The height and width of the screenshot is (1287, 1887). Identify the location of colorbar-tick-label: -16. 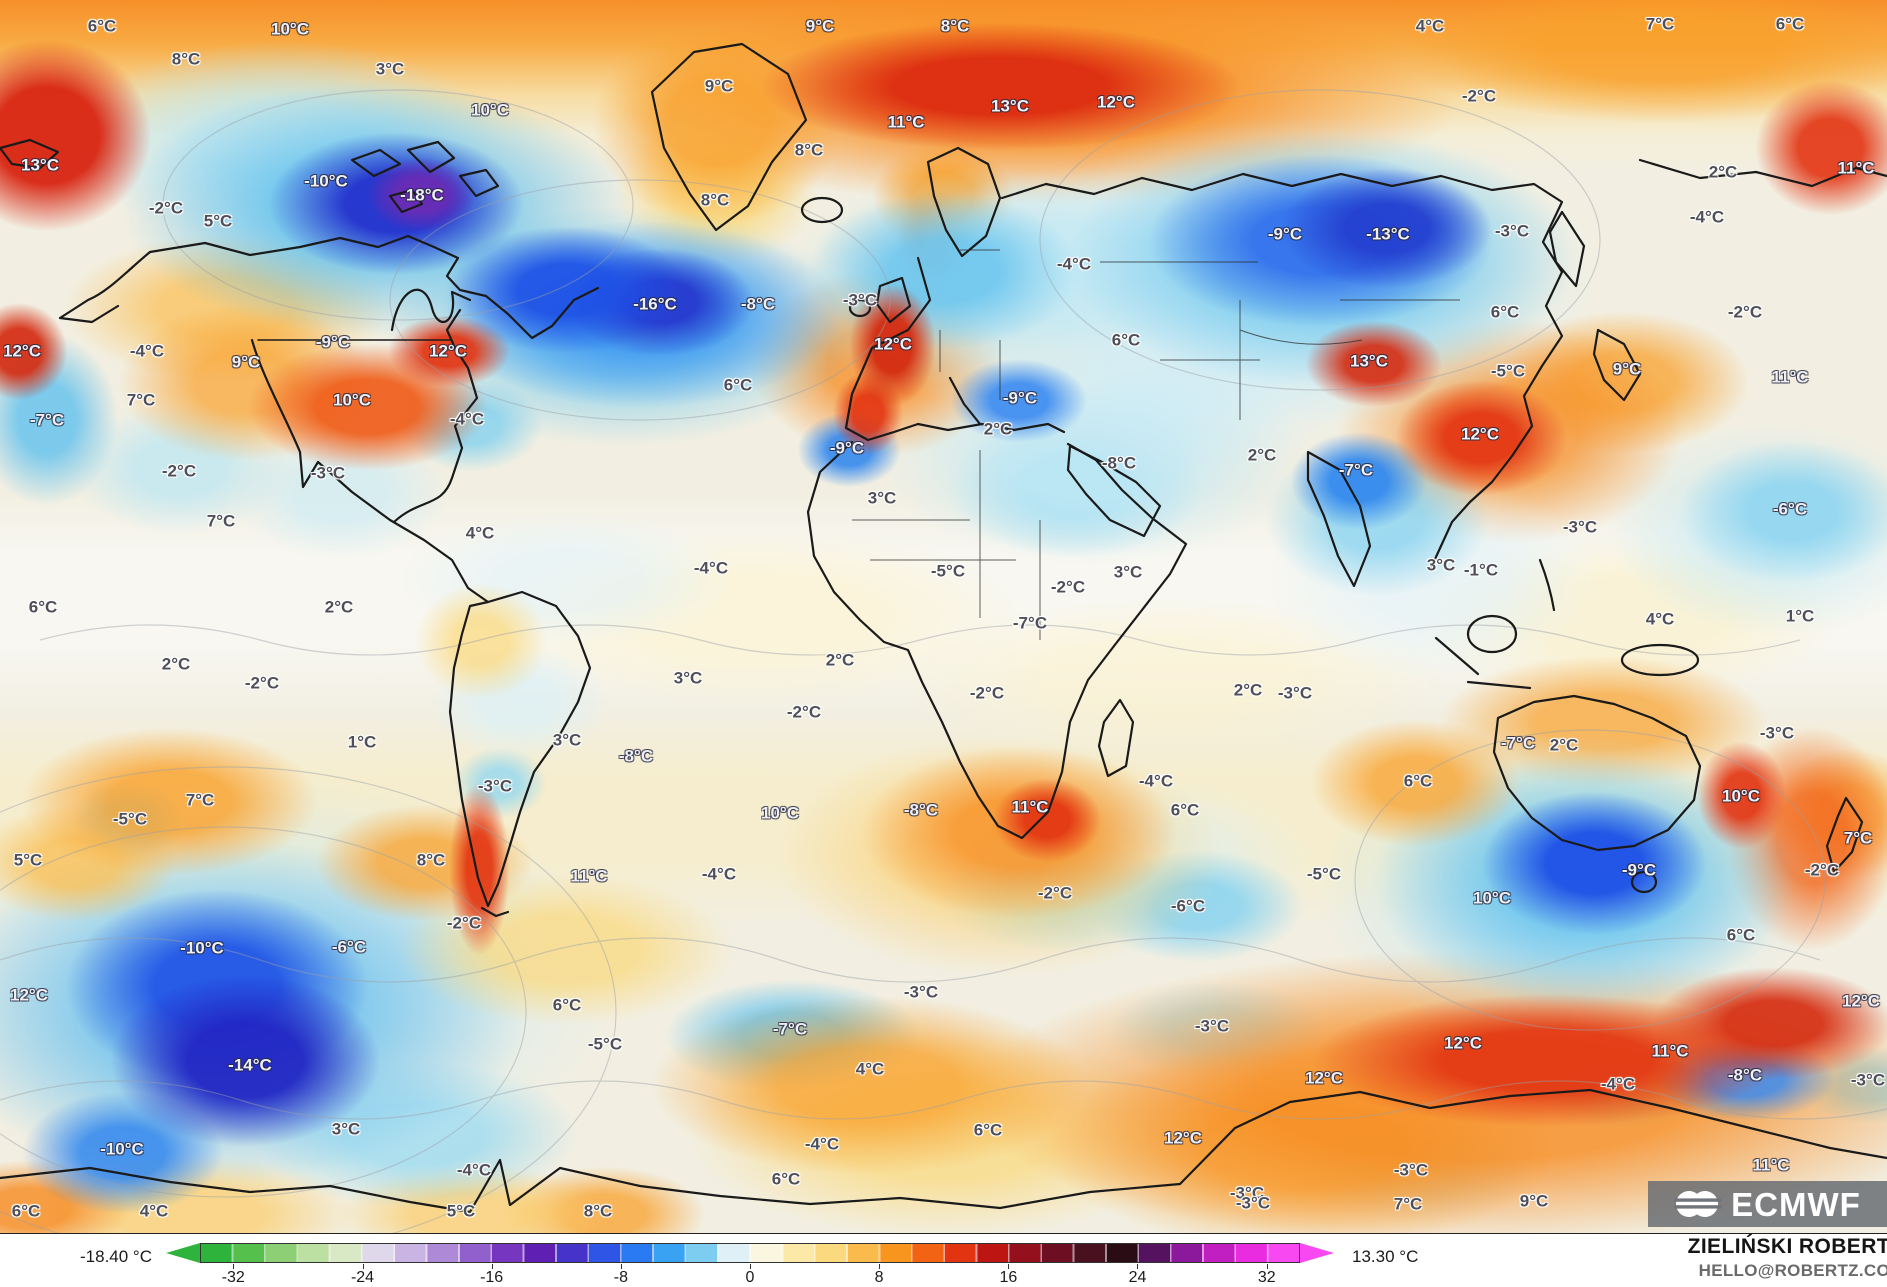
(492, 1277).